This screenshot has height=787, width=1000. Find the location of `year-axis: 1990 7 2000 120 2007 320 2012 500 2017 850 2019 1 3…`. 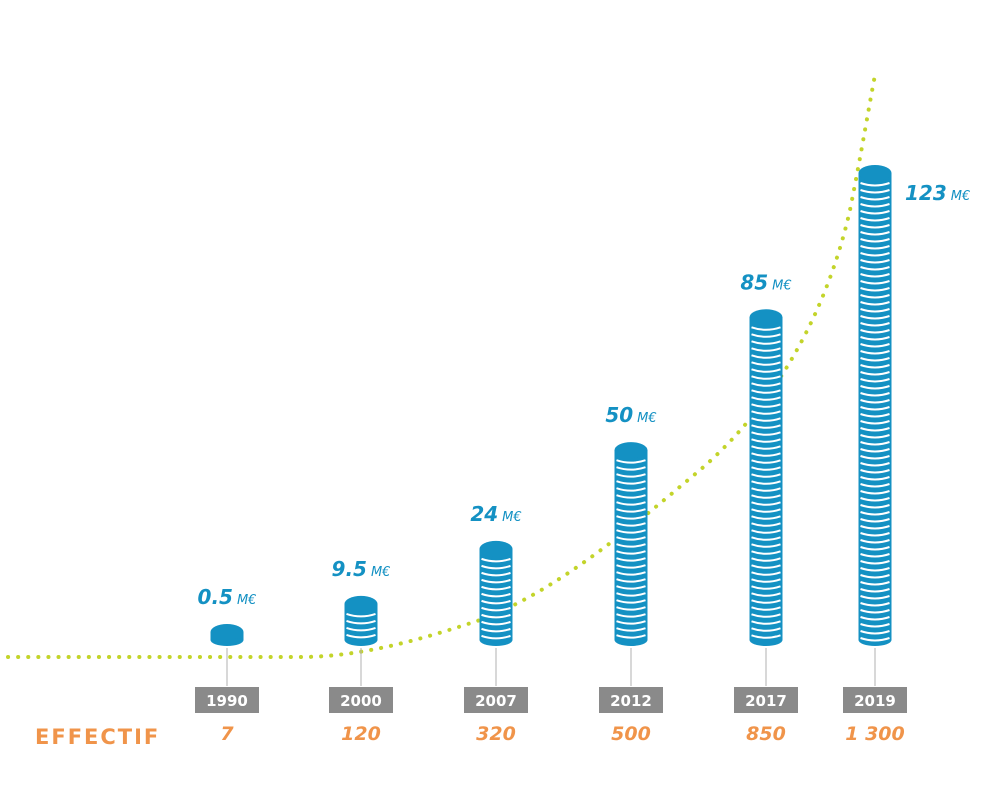

year-axis: 1990 7 2000 120 2007 320 2012 500 2017 850 2019 1 3… is located at coordinates (551, 696).